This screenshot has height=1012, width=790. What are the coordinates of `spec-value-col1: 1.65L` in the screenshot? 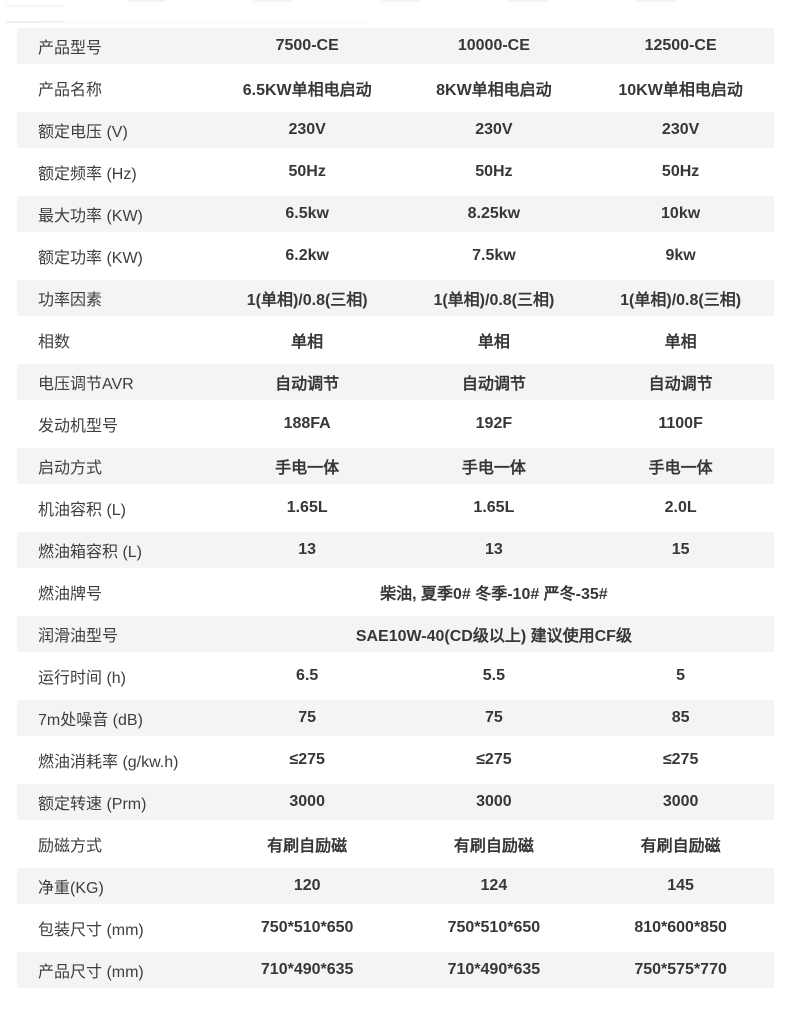 It's located at (307, 507).